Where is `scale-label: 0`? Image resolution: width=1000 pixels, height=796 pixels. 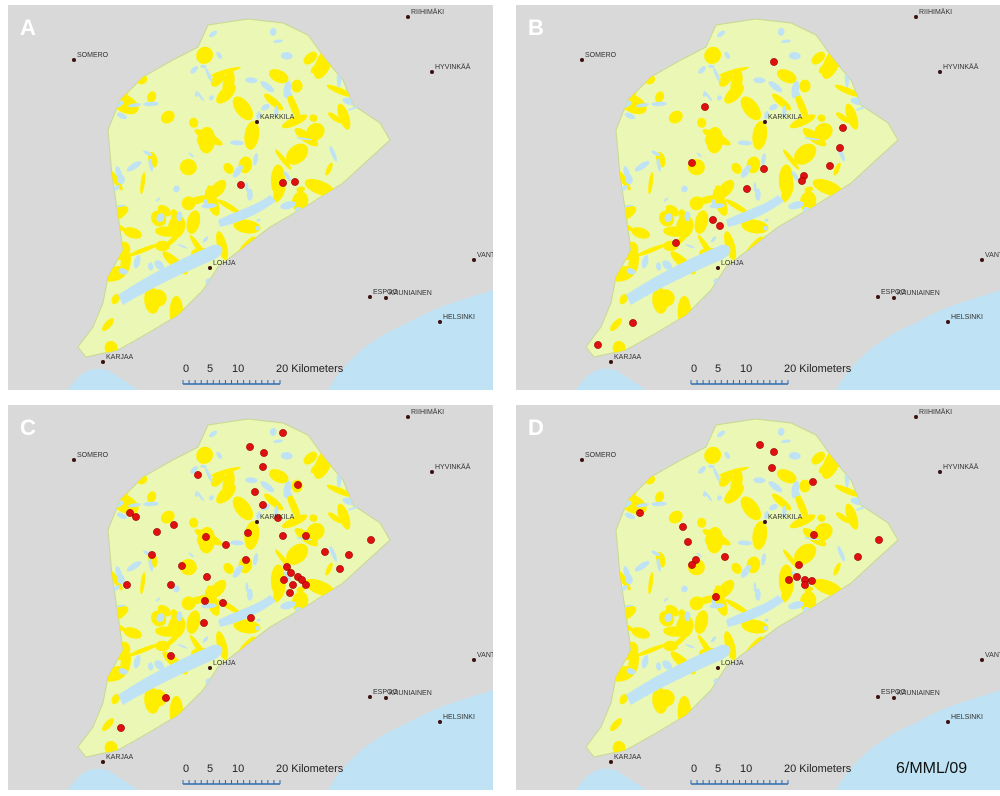
scale-label: 0 is located at coordinates (694, 369).